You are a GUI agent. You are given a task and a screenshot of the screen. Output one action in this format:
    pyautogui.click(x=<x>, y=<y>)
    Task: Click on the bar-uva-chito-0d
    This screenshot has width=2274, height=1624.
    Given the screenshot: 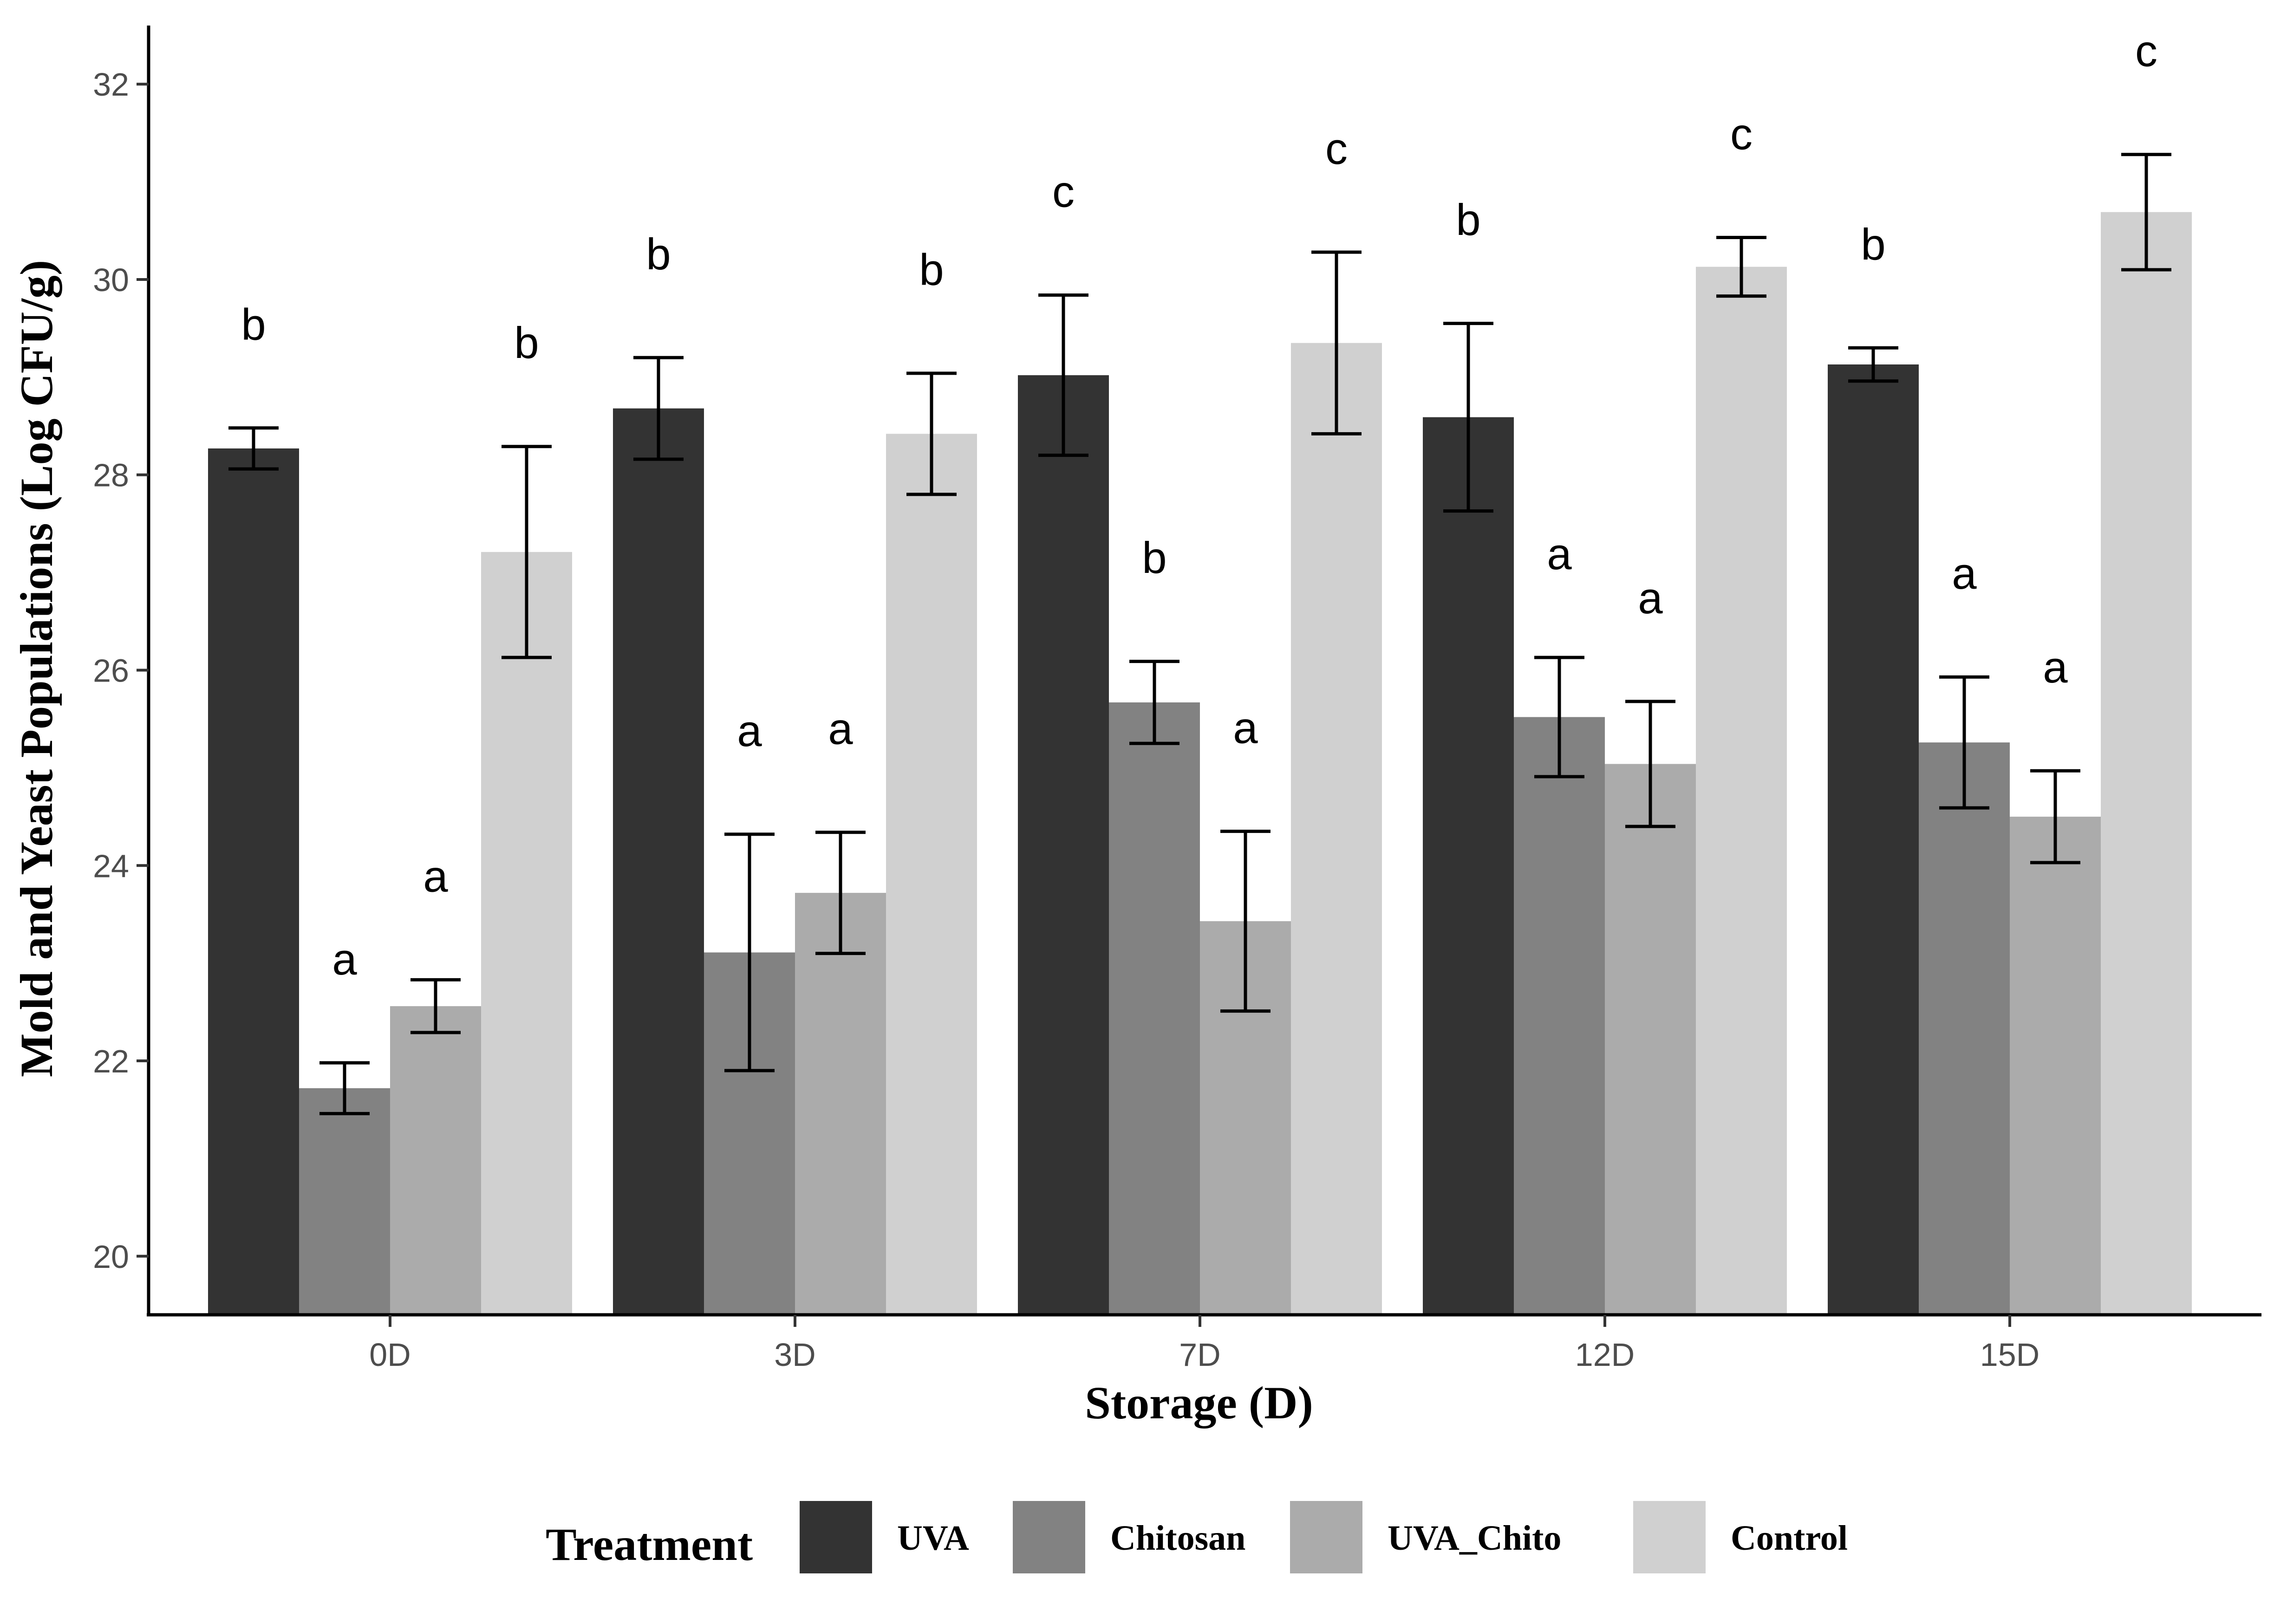 What is the action you would take?
    pyautogui.click(x=436, y=1160)
    